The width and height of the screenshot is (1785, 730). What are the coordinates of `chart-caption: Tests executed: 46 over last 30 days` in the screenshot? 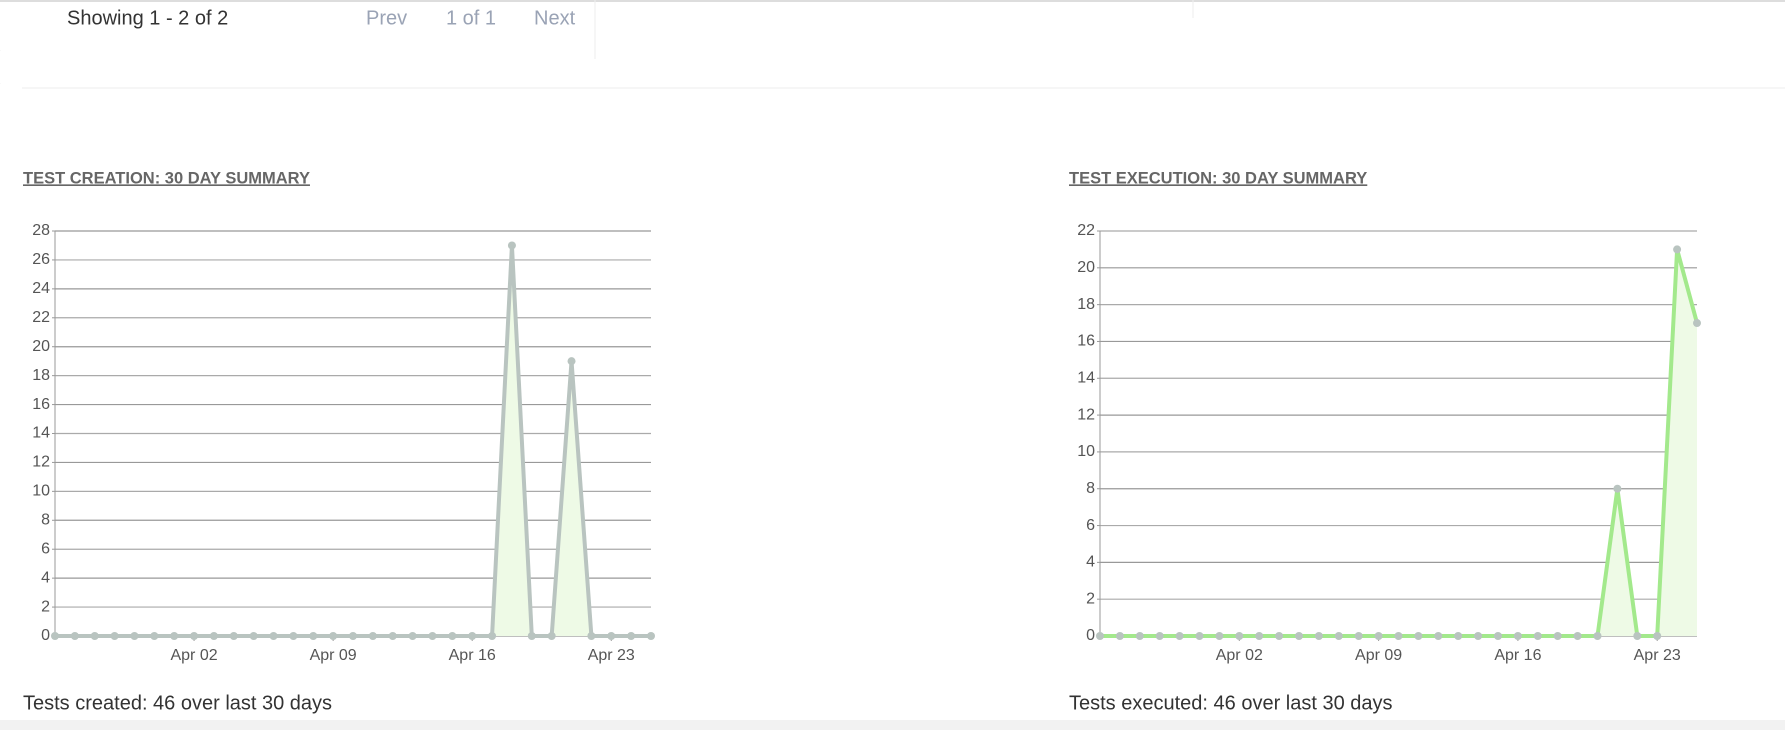 It's located at (1231, 703).